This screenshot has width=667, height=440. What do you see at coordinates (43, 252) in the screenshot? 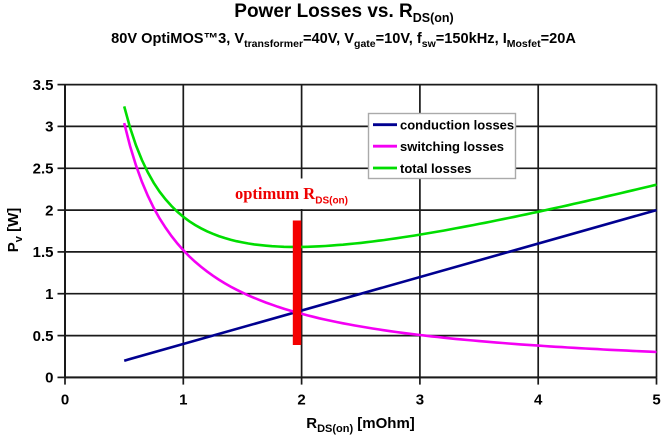
I see `svg-text: 1.5` at bounding box center [43, 252].